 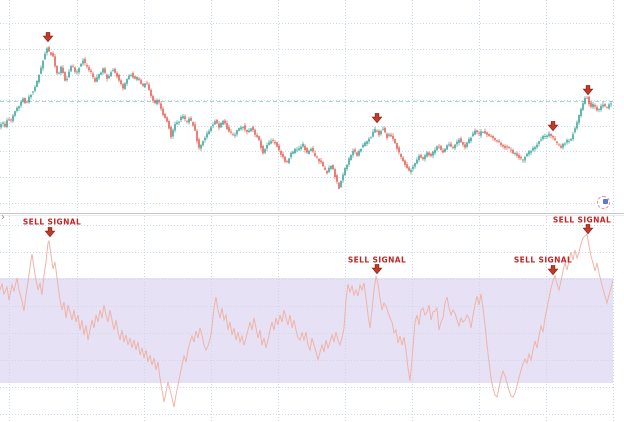 I want to click on indicator-watermark-icon, so click(x=603, y=202).